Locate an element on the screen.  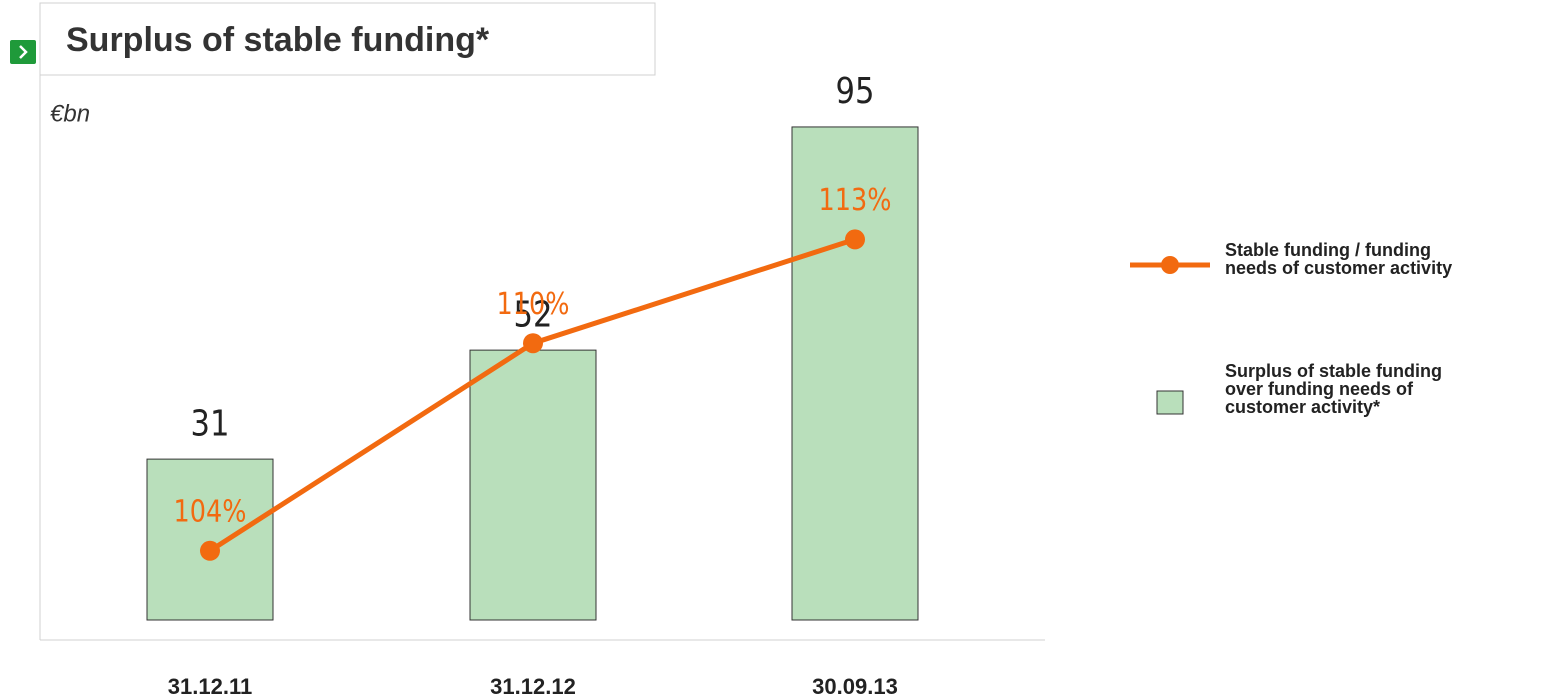
title-icon is located at coordinates (23, 52).